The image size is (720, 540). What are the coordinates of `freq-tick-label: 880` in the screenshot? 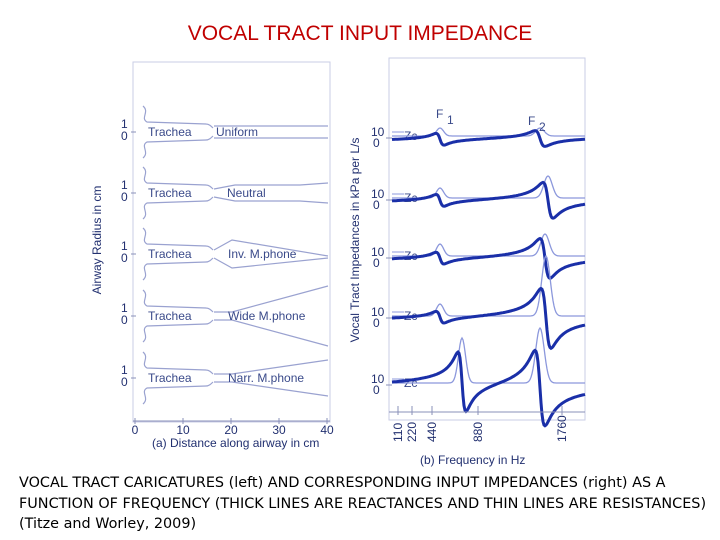 It's located at (478, 432).